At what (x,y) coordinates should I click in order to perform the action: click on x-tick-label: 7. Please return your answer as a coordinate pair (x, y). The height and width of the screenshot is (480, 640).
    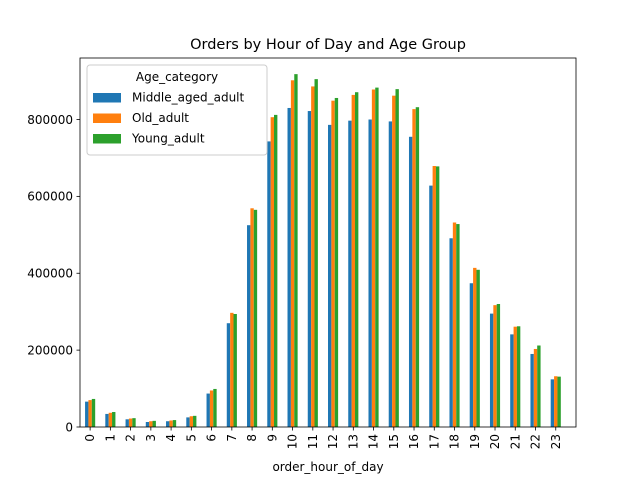
    Looking at the image, I should click on (232, 438).